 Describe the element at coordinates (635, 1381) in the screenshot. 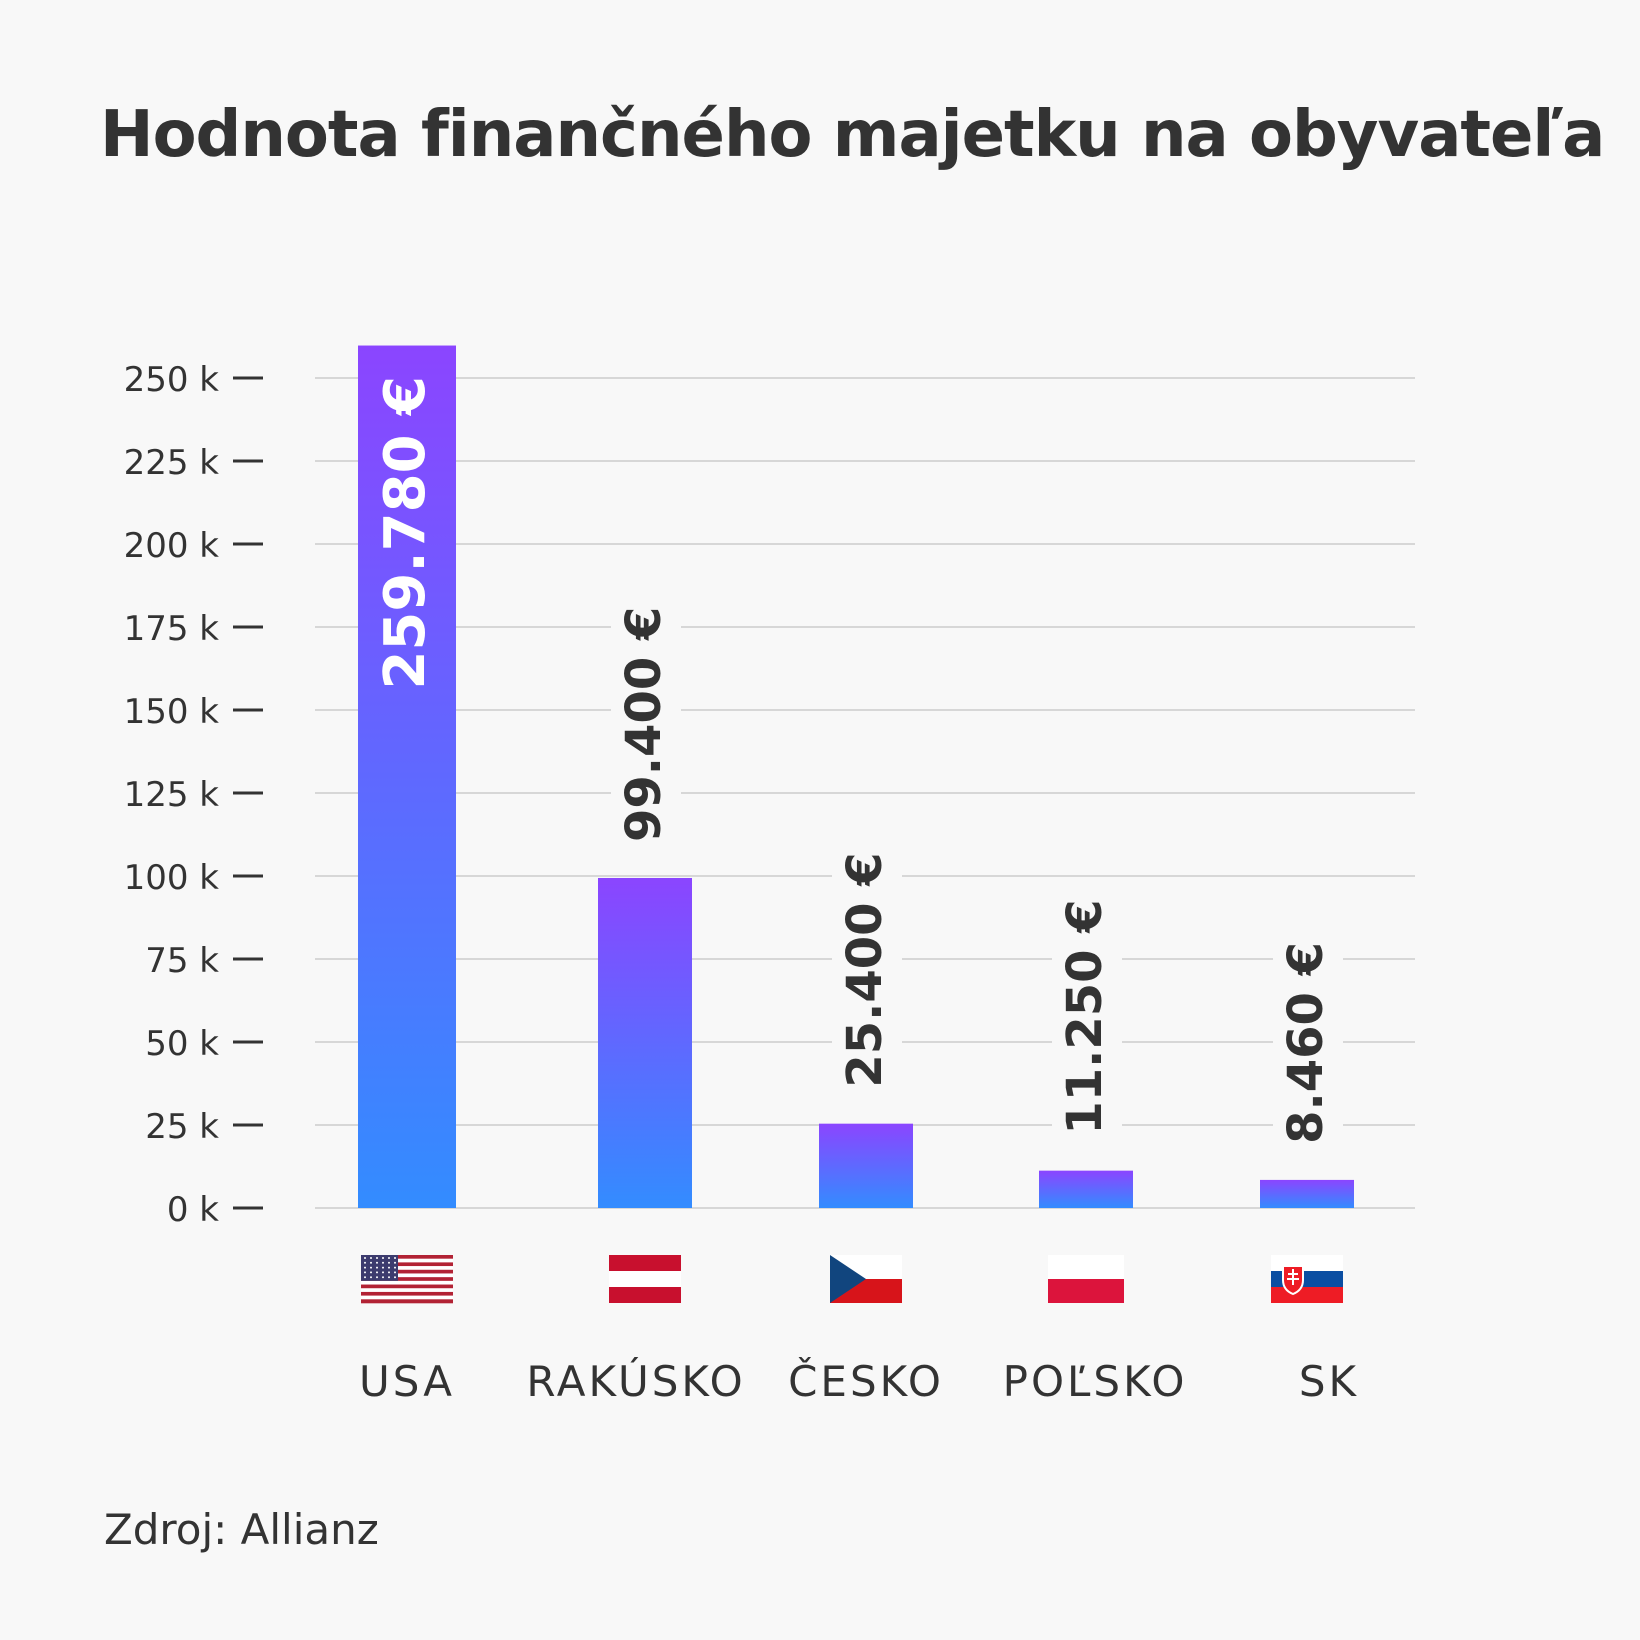

I see `category-label: RAKÚSKO` at that location.